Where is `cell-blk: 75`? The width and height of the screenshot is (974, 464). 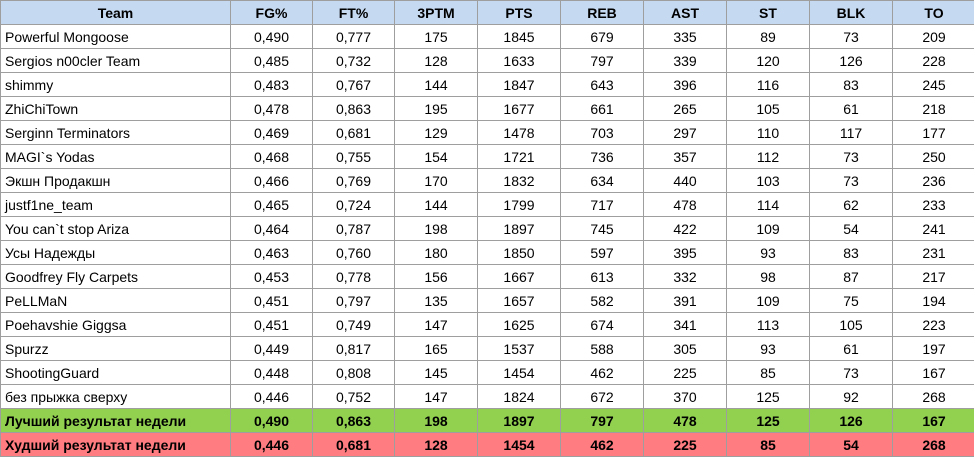
cell-blk: 75 is located at coordinates (851, 300).